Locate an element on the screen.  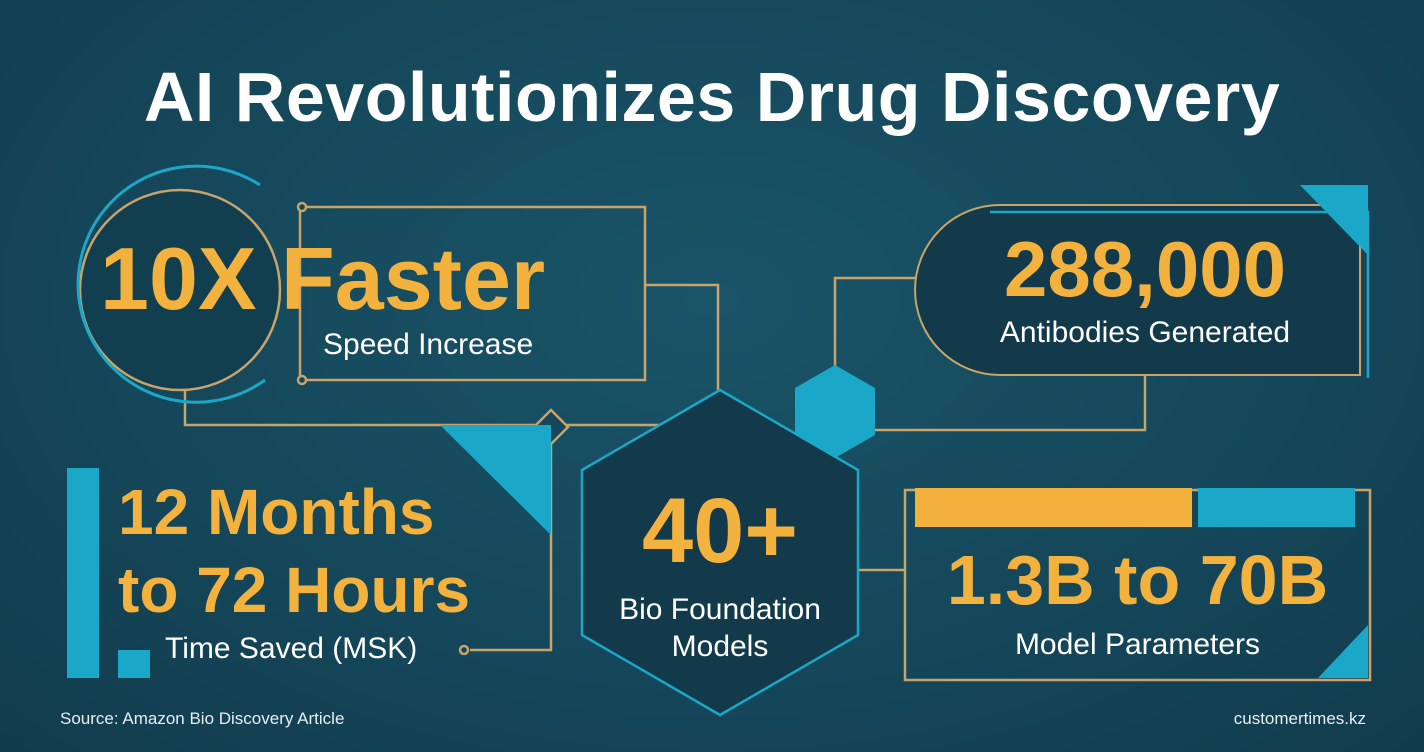
stat-value: to 72 Hours is located at coordinates (294, 590).